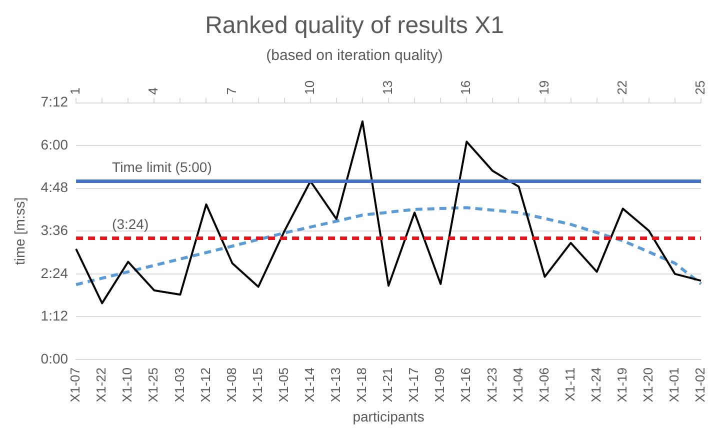 This screenshot has height=436, width=723. What do you see at coordinates (283, 385) in the screenshot?
I see `x-tick-label: X1-05` at bounding box center [283, 385].